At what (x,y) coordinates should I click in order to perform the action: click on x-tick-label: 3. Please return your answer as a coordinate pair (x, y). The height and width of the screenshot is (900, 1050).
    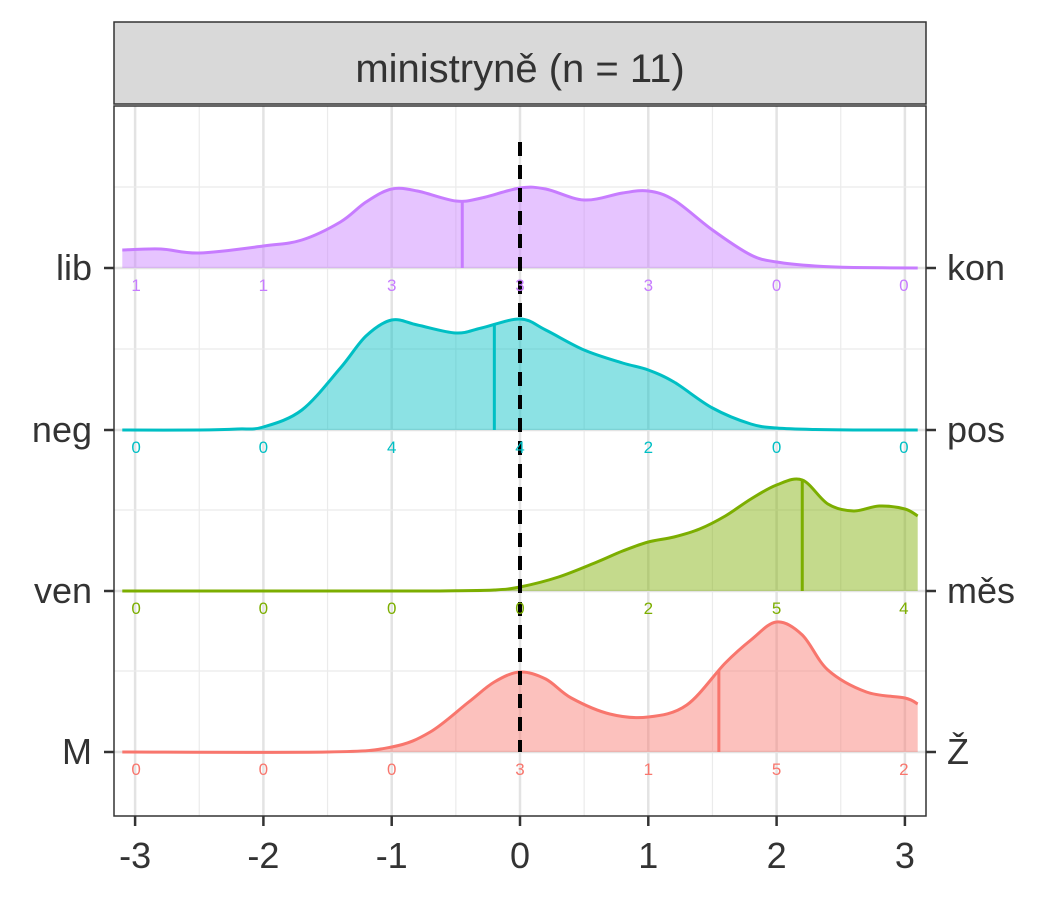
    Looking at the image, I should click on (905, 855).